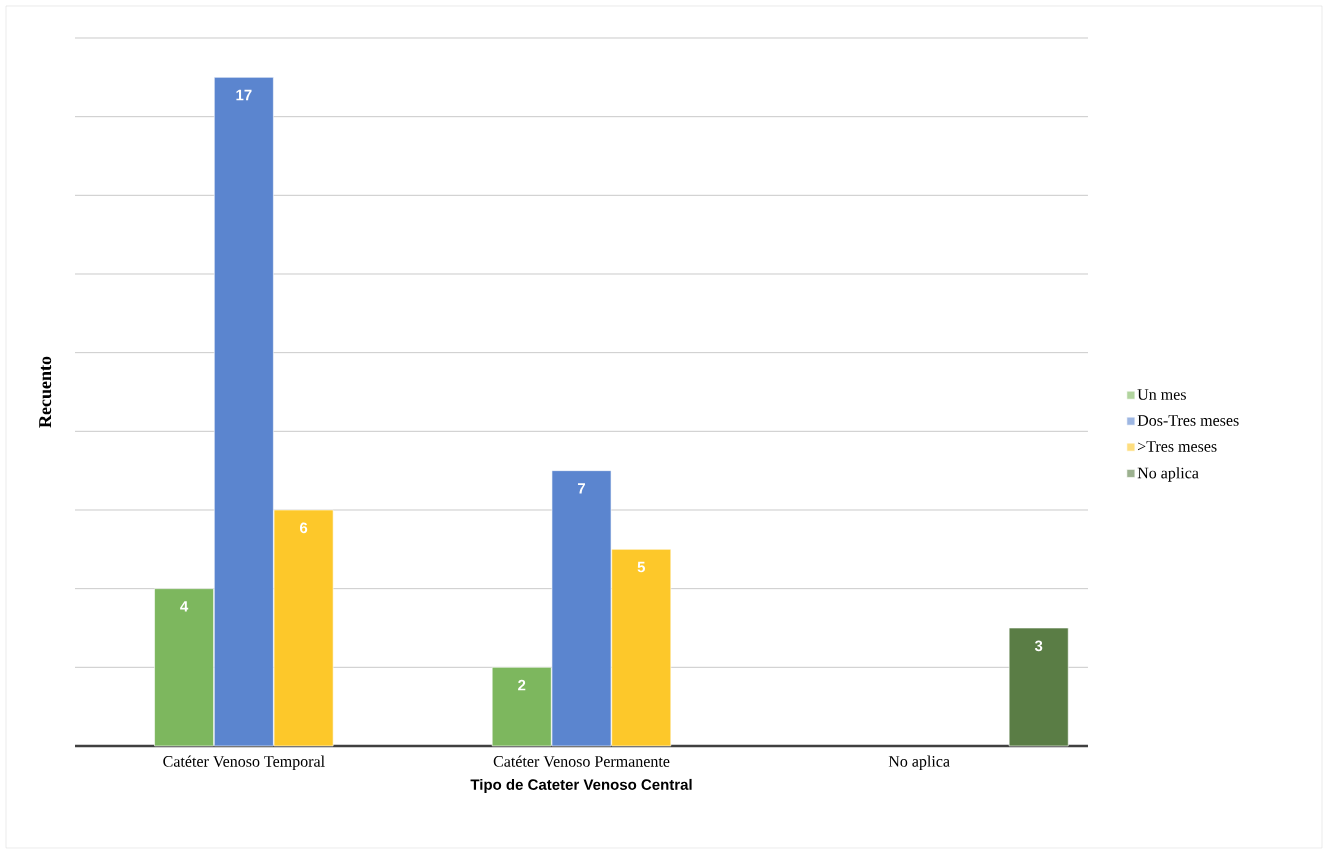 Image resolution: width=1328 pixels, height=854 pixels. What do you see at coordinates (244, 763) in the screenshot?
I see `x-tick-label: Catéter Venoso Temporal` at bounding box center [244, 763].